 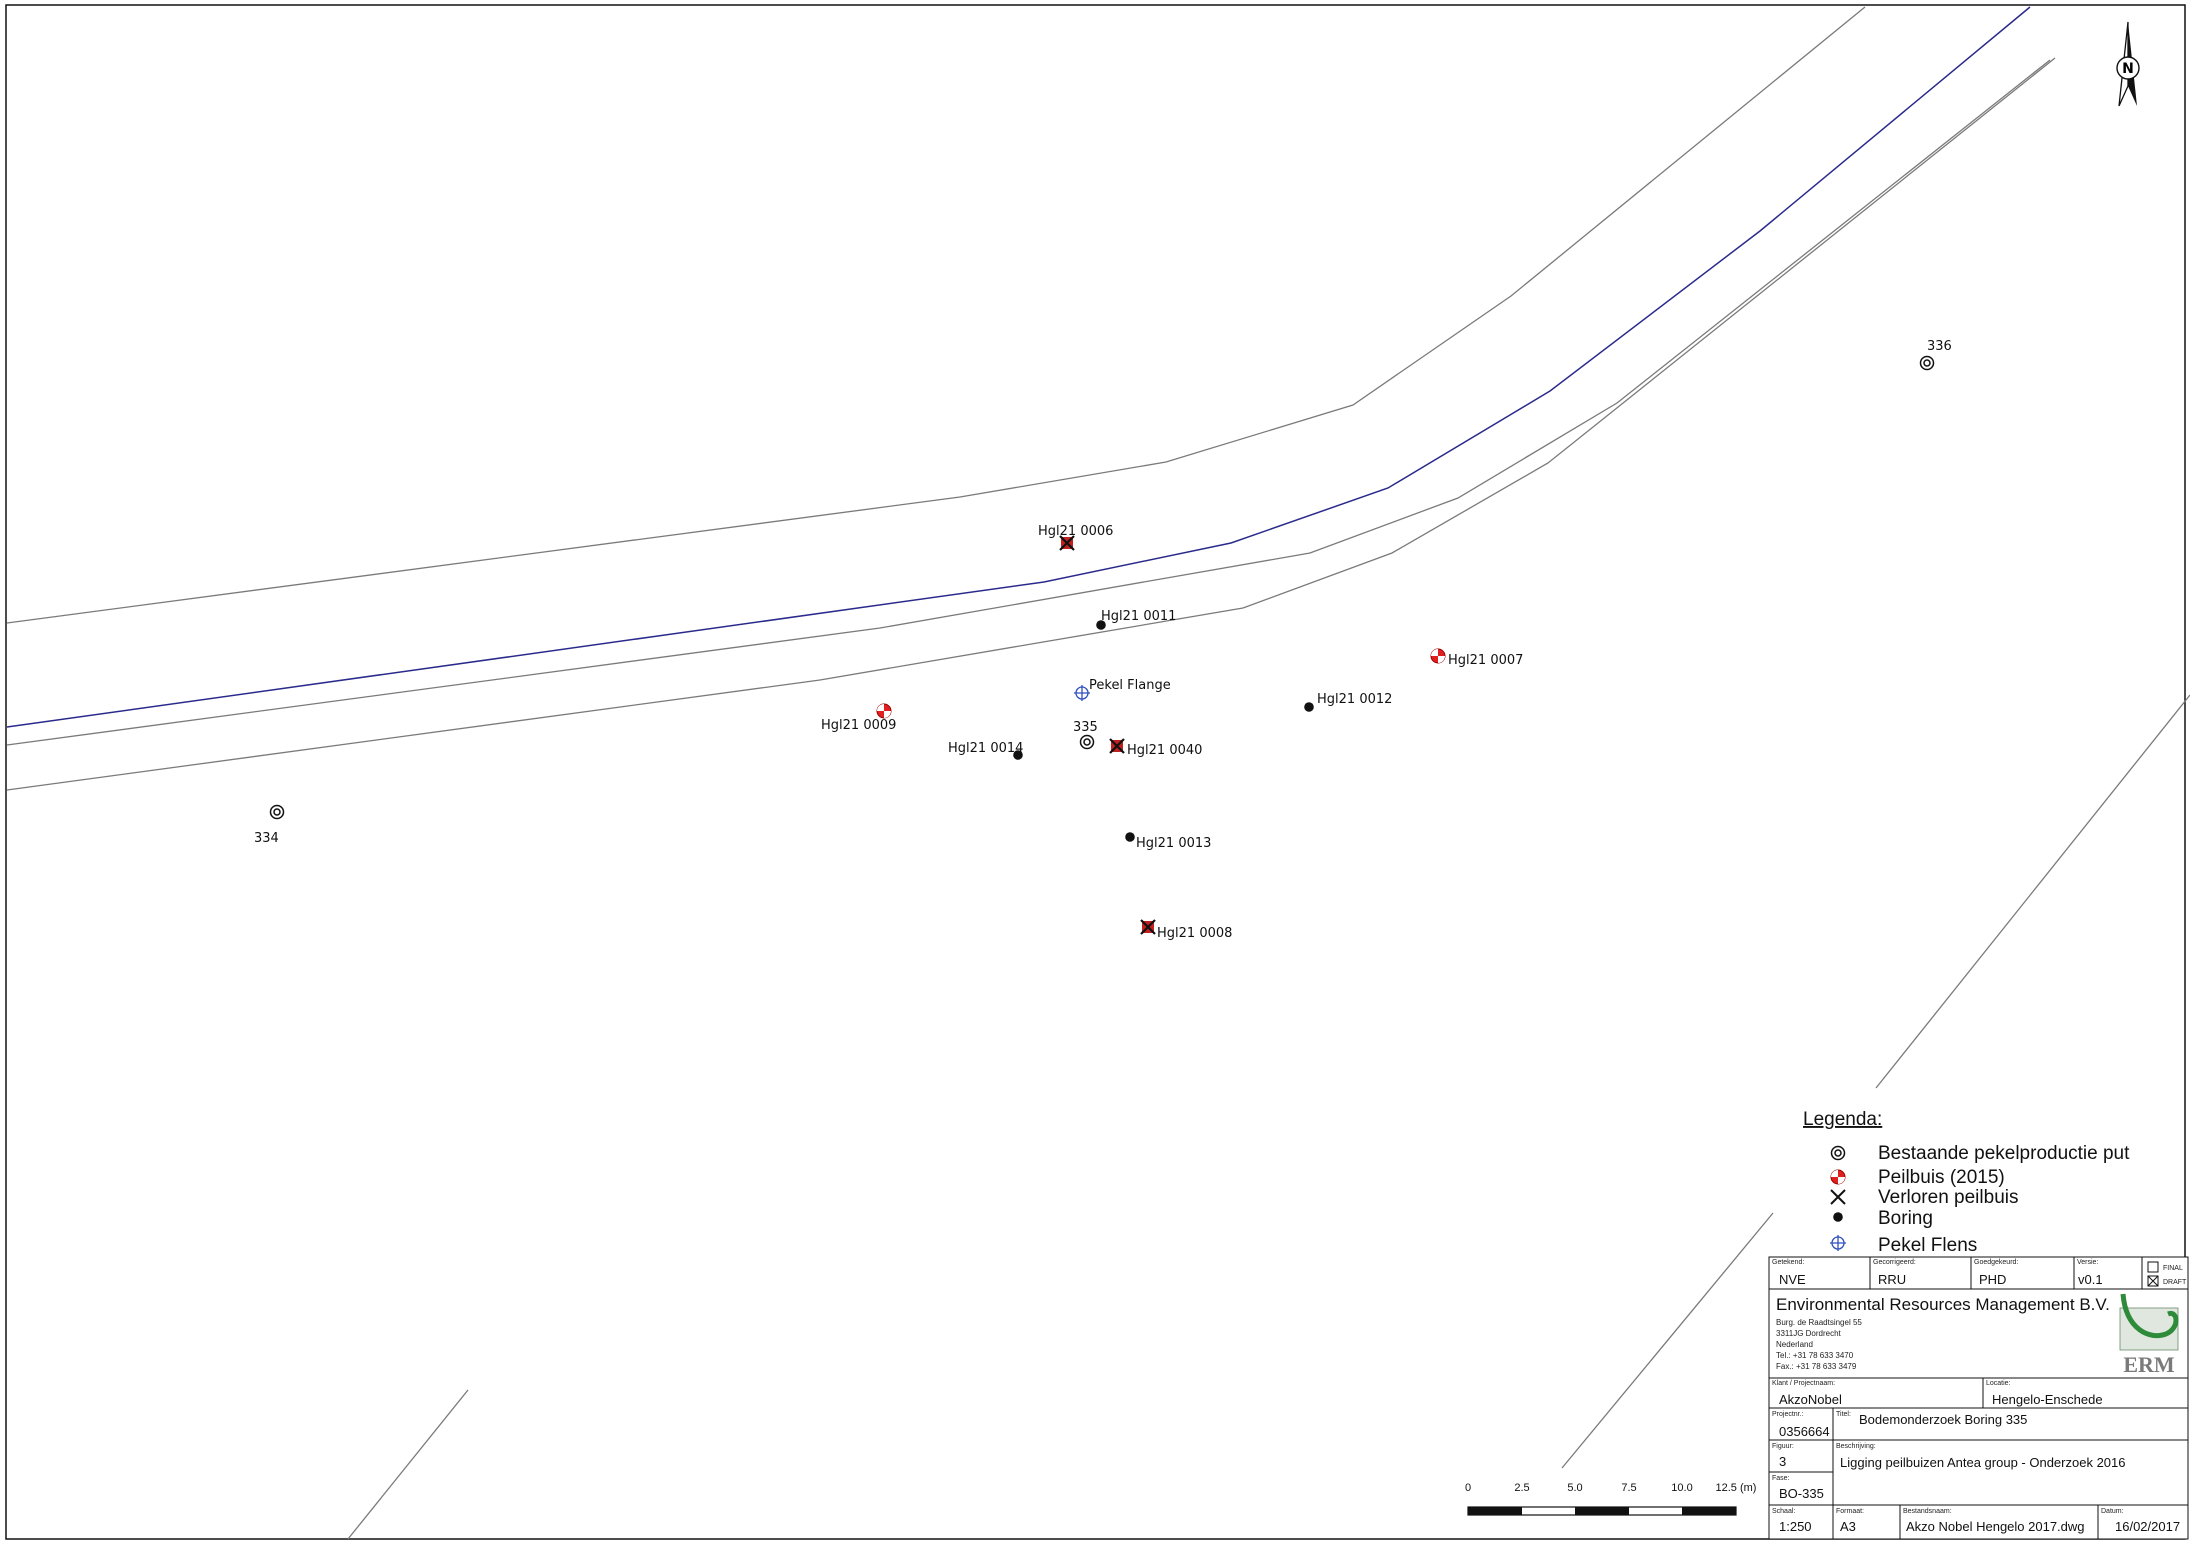 I want to click on parcel-line-east, so click(x=2032, y=891).